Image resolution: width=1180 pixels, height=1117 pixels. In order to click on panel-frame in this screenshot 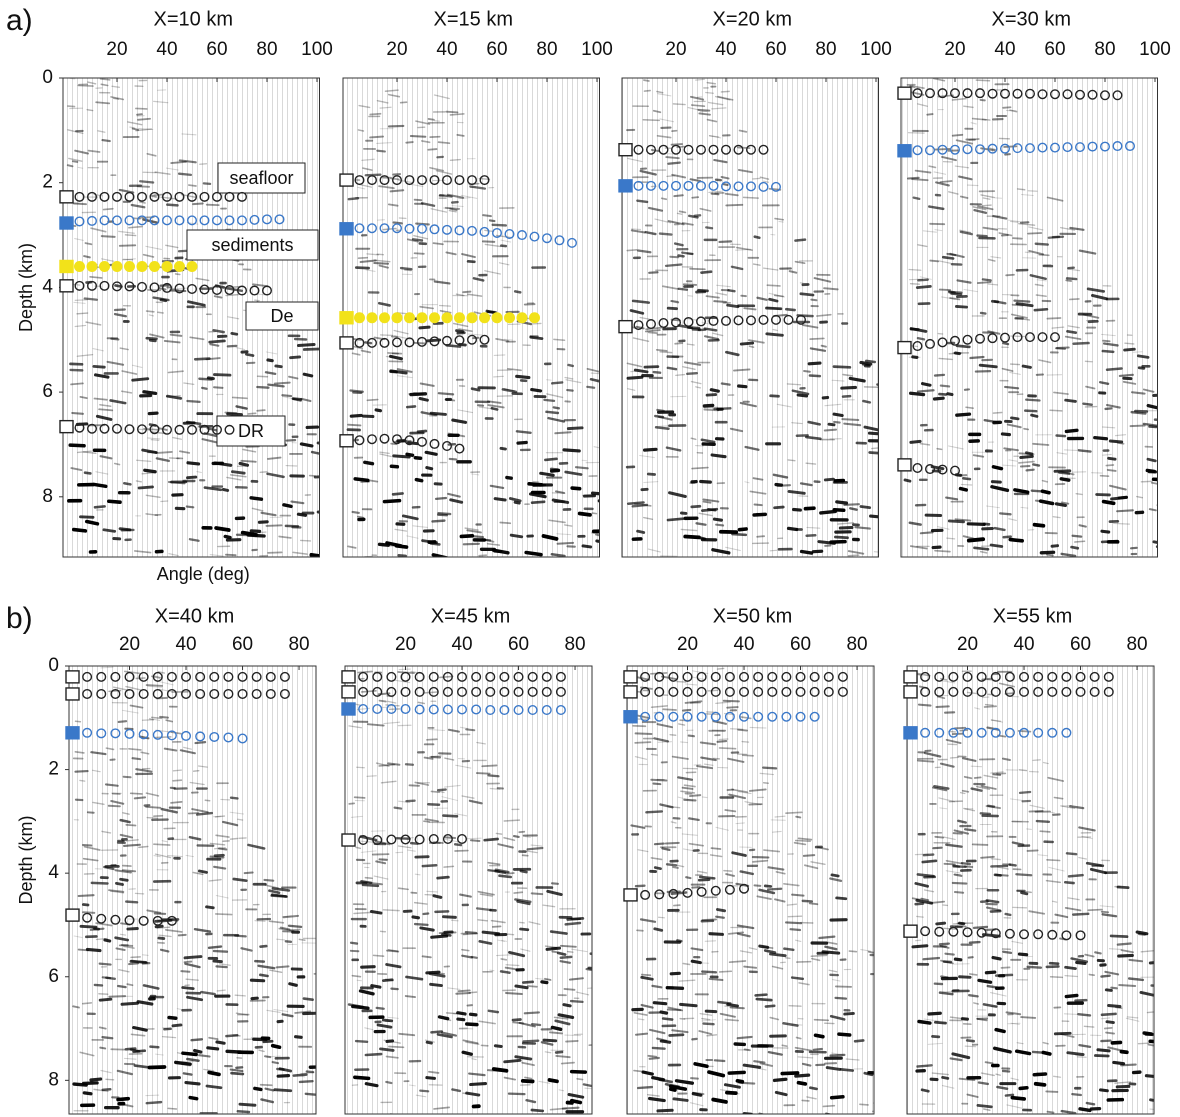, I will do `click(191, 317)`.